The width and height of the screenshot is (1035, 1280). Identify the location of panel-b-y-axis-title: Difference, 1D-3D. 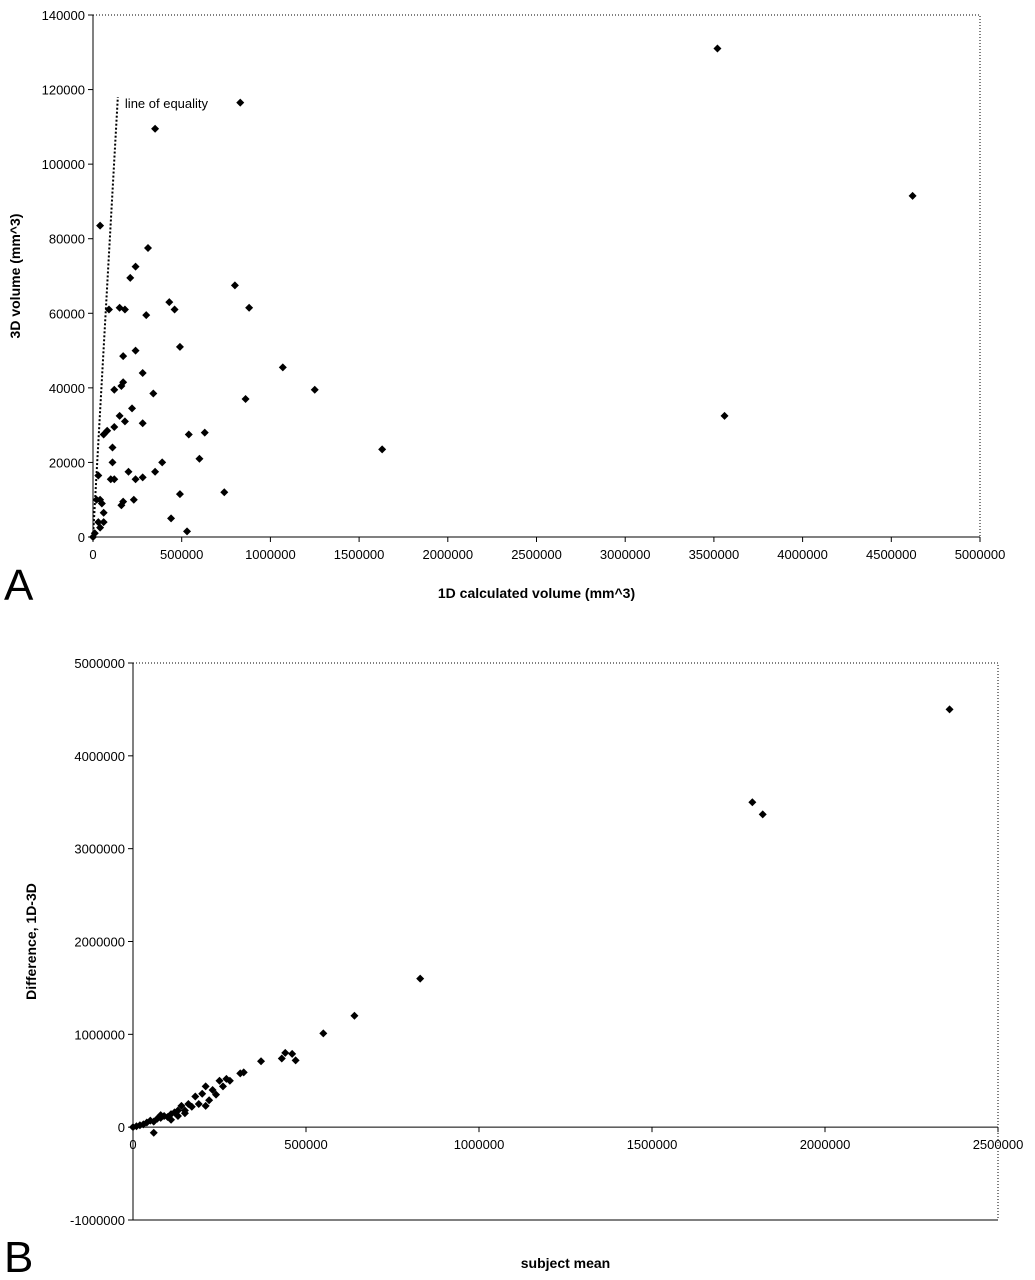
(31, 941).